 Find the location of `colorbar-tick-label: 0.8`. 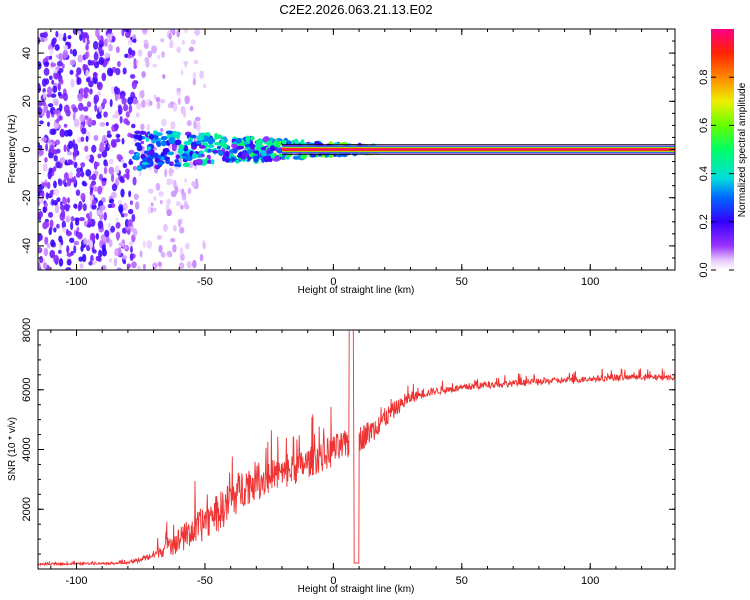

colorbar-tick-label: 0.8 is located at coordinates (704, 77).